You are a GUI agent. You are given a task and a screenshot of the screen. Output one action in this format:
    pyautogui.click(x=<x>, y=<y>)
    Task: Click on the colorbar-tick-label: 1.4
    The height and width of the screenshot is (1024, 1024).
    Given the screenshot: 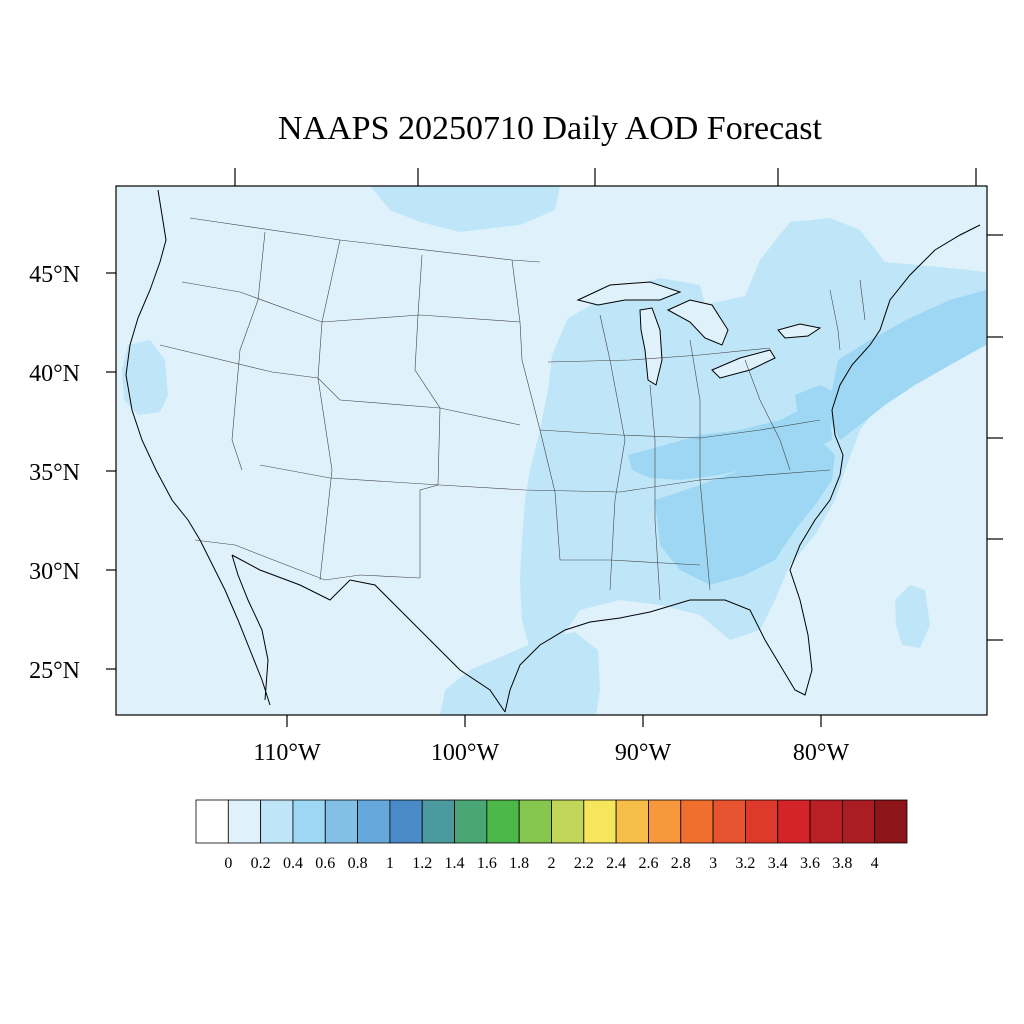 What is the action you would take?
    pyautogui.click(x=455, y=863)
    